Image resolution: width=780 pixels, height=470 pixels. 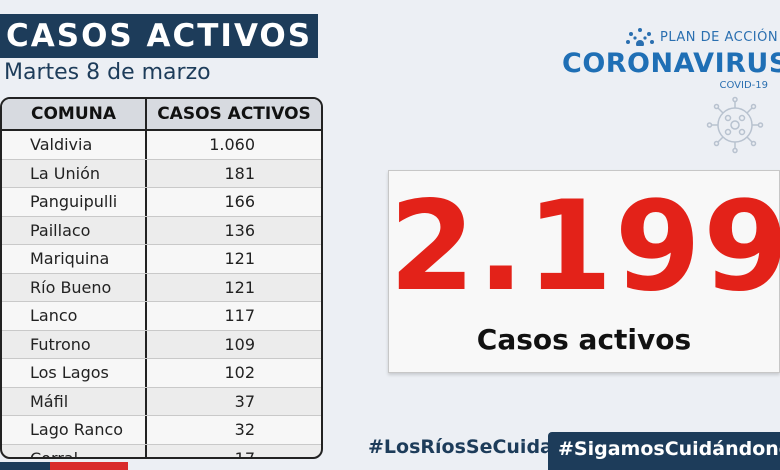 I want to click on flag-red-segment, so click(x=89, y=466).